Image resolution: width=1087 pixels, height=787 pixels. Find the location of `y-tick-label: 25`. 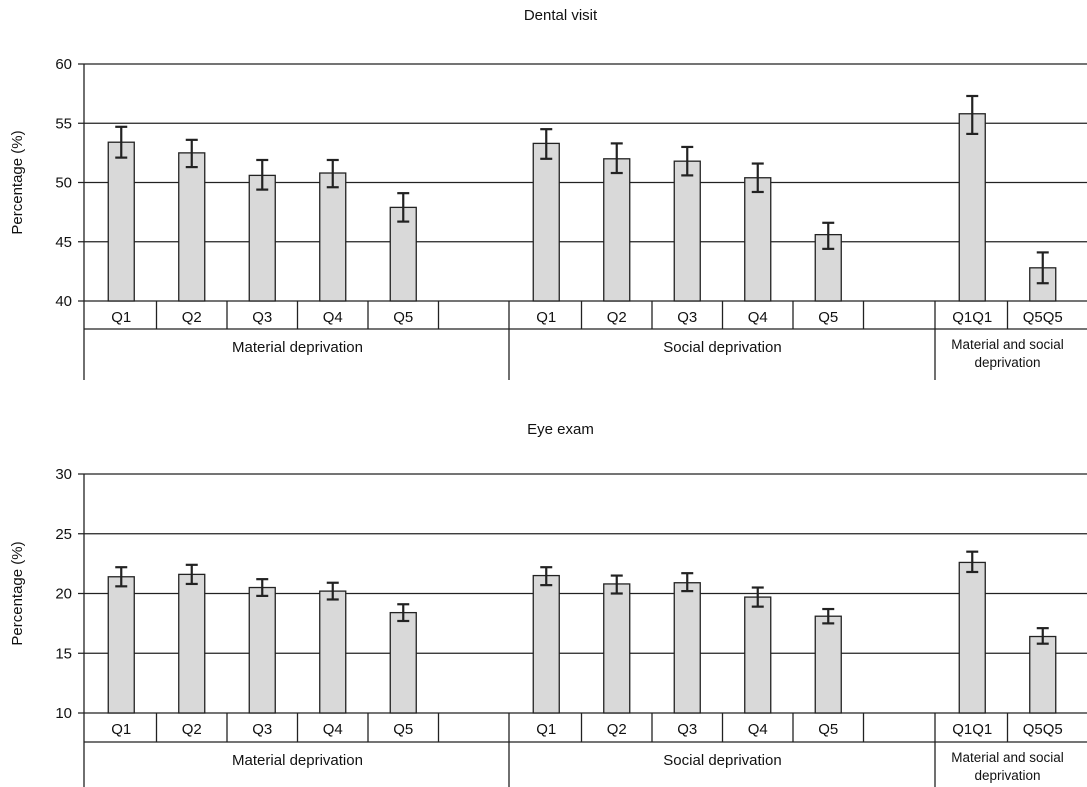

y-tick-label: 25 is located at coordinates (63, 534).